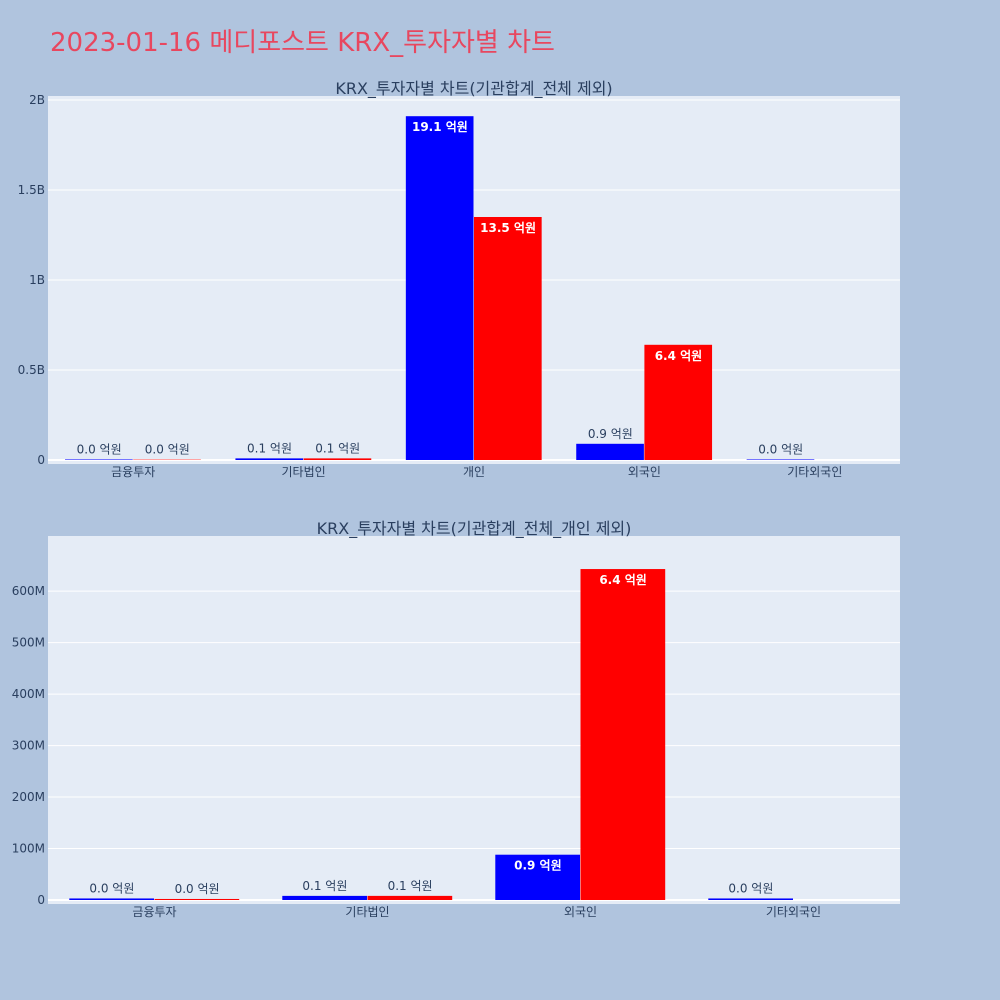 The width and height of the screenshot is (1000, 1000). Describe the element at coordinates (37, 280) in the screenshot. I see `y-tick-label: 1B` at that location.